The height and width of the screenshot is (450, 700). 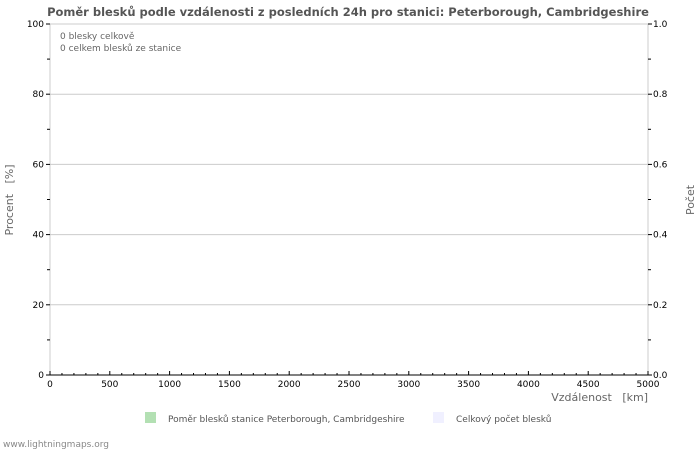 What do you see at coordinates (528, 385) in the screenshot?
I see `x-tick-label: 4000` at bounding box center [528, 385].